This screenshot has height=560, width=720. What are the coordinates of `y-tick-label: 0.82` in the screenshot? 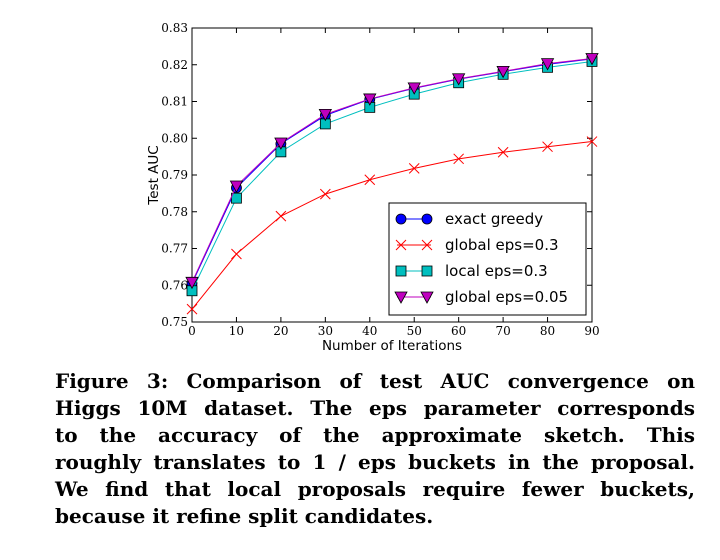 It's located at (174, 65).